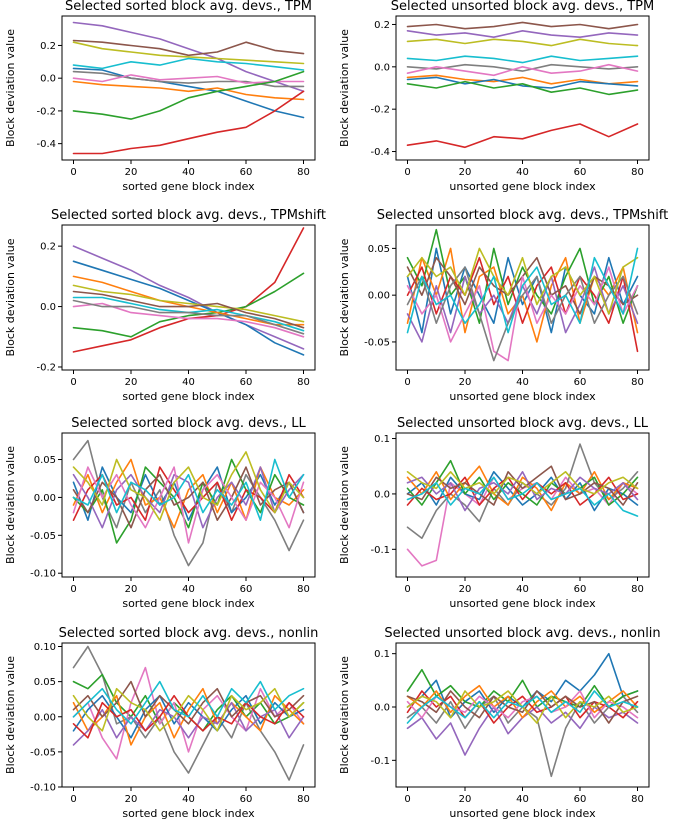 This screenshot has height=825, width=685. Describe the element at coordinates (522, 7) in the screenshot. I see `chart-title: Selected unsorted block avg. devs., TPM` at that location.